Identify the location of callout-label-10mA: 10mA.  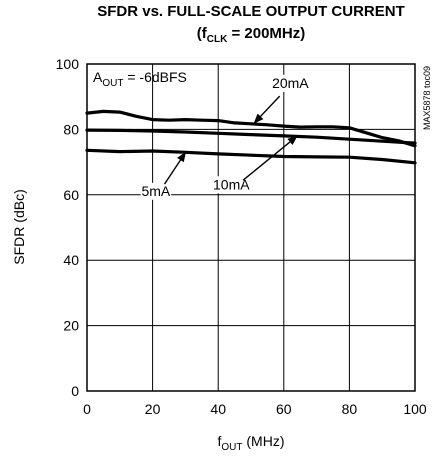
(231, 184).